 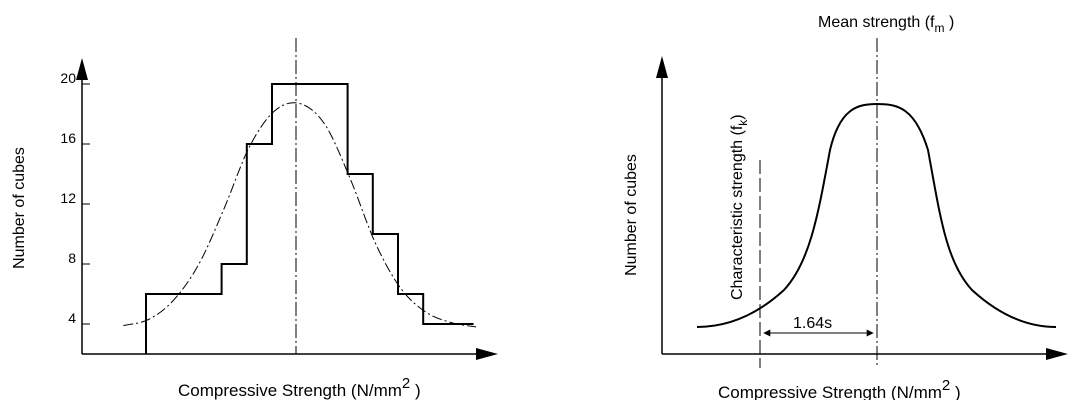 I want to click on y-tick-label: 20, so click(x=68, y=78).